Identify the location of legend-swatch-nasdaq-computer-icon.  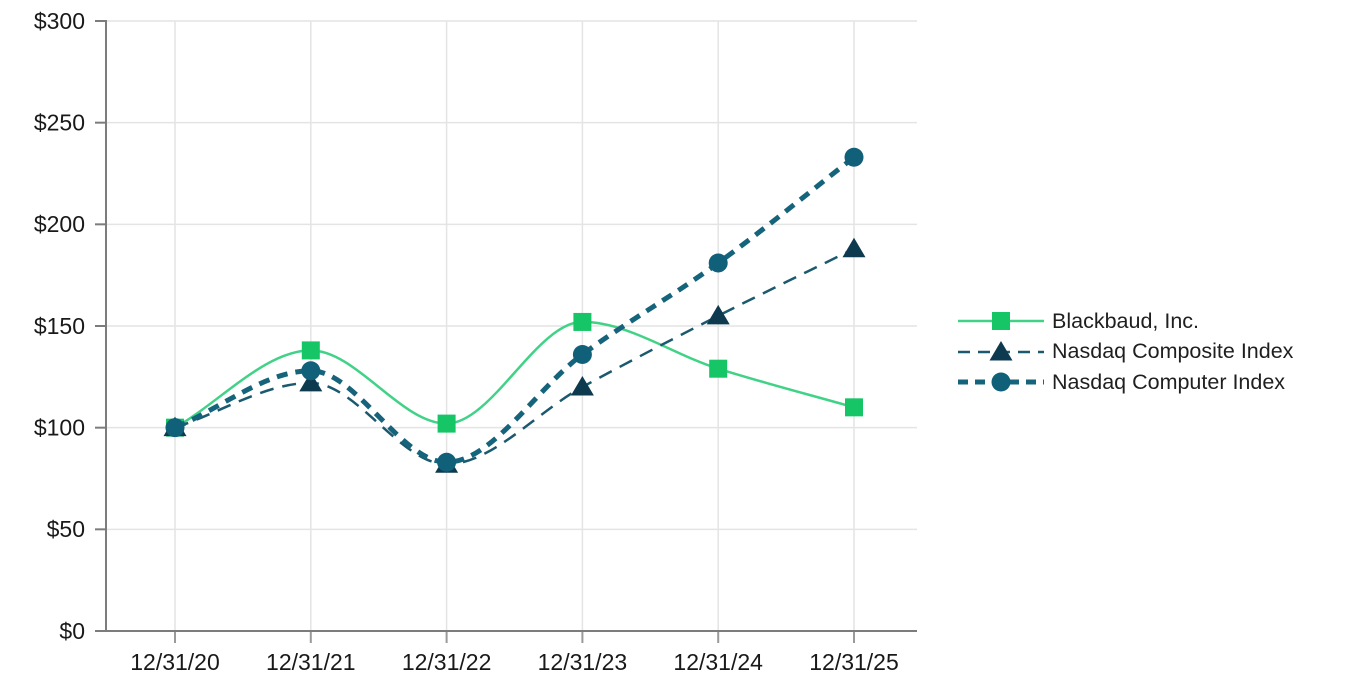
(1001, 382).